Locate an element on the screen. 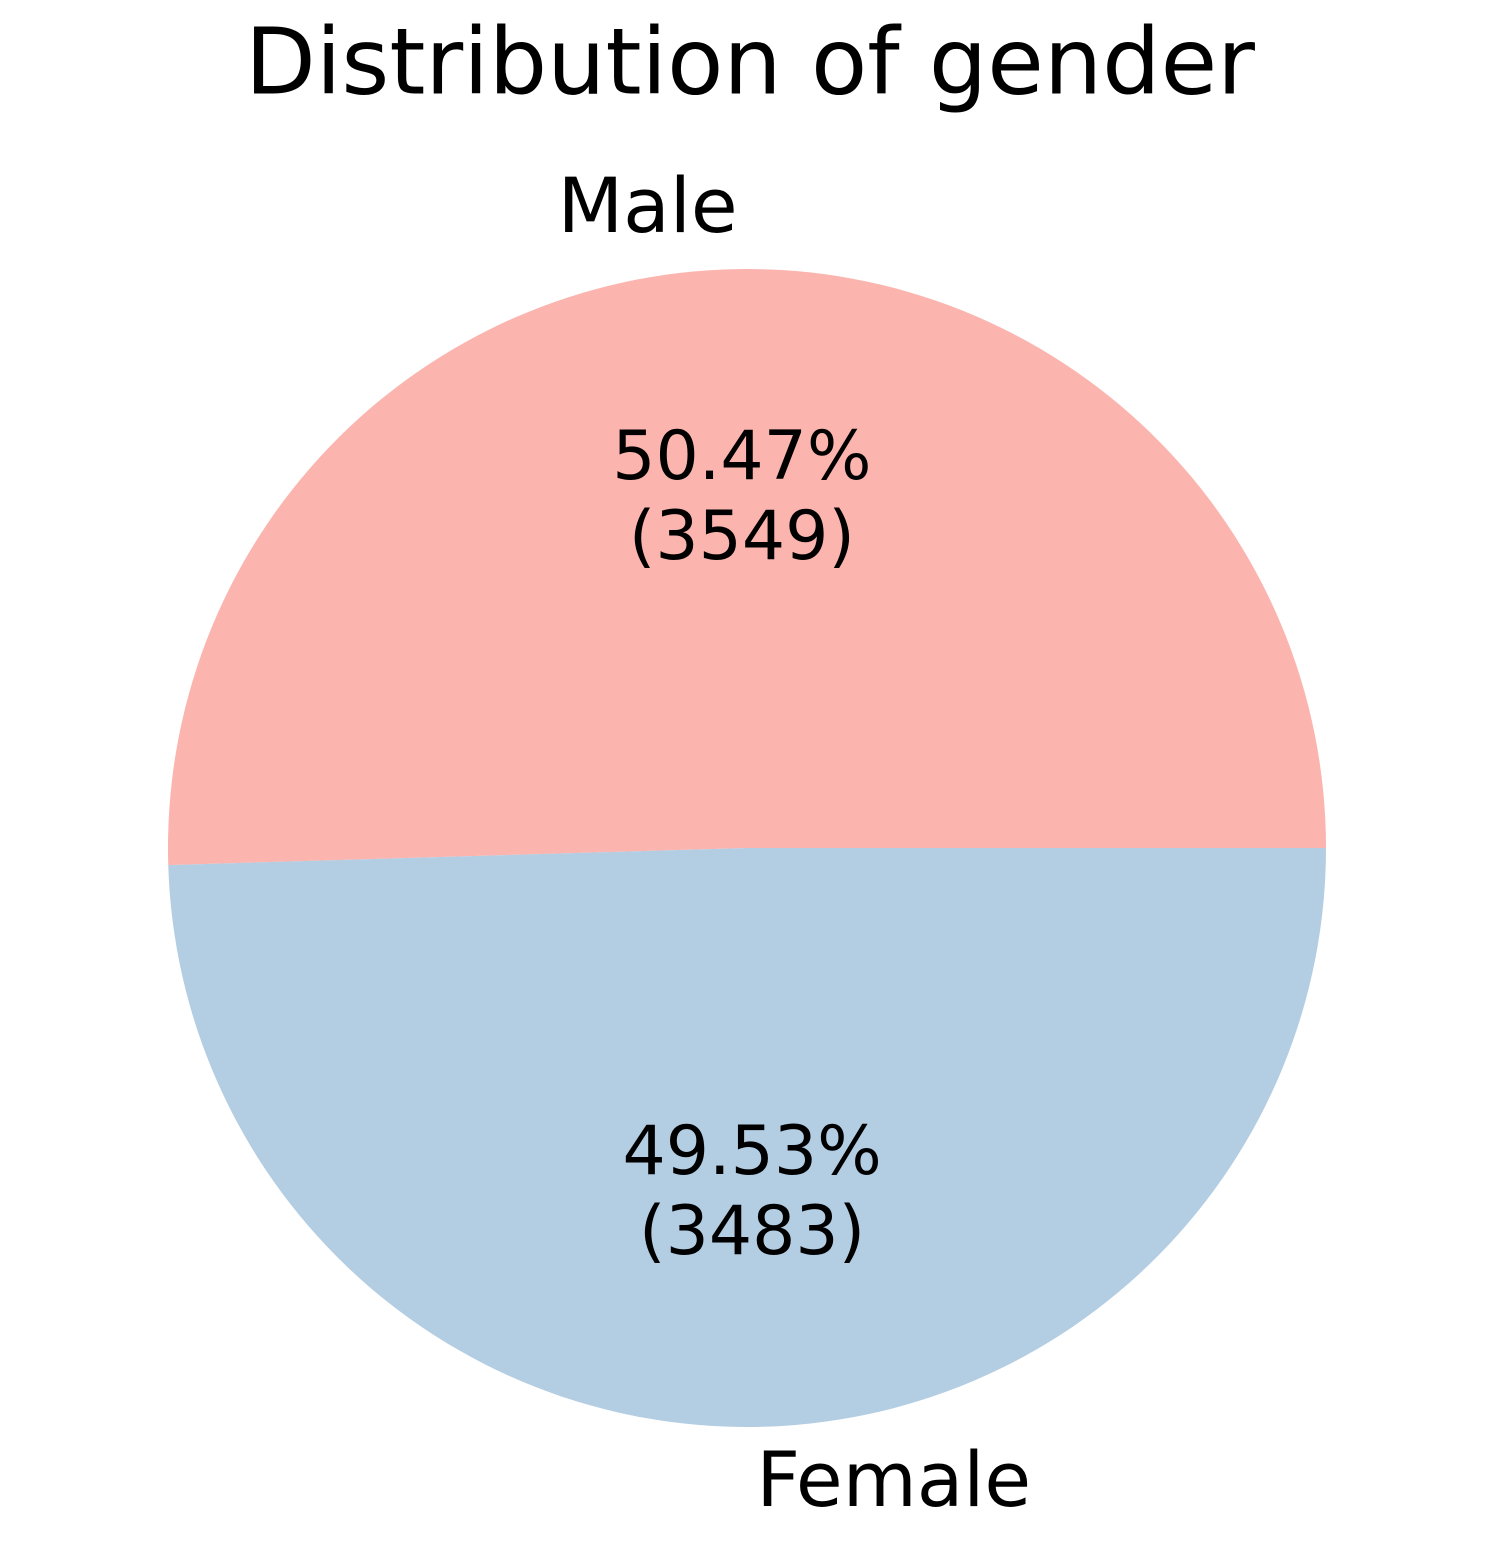  value-label: 50.47% is located at coordinates (741, 456).